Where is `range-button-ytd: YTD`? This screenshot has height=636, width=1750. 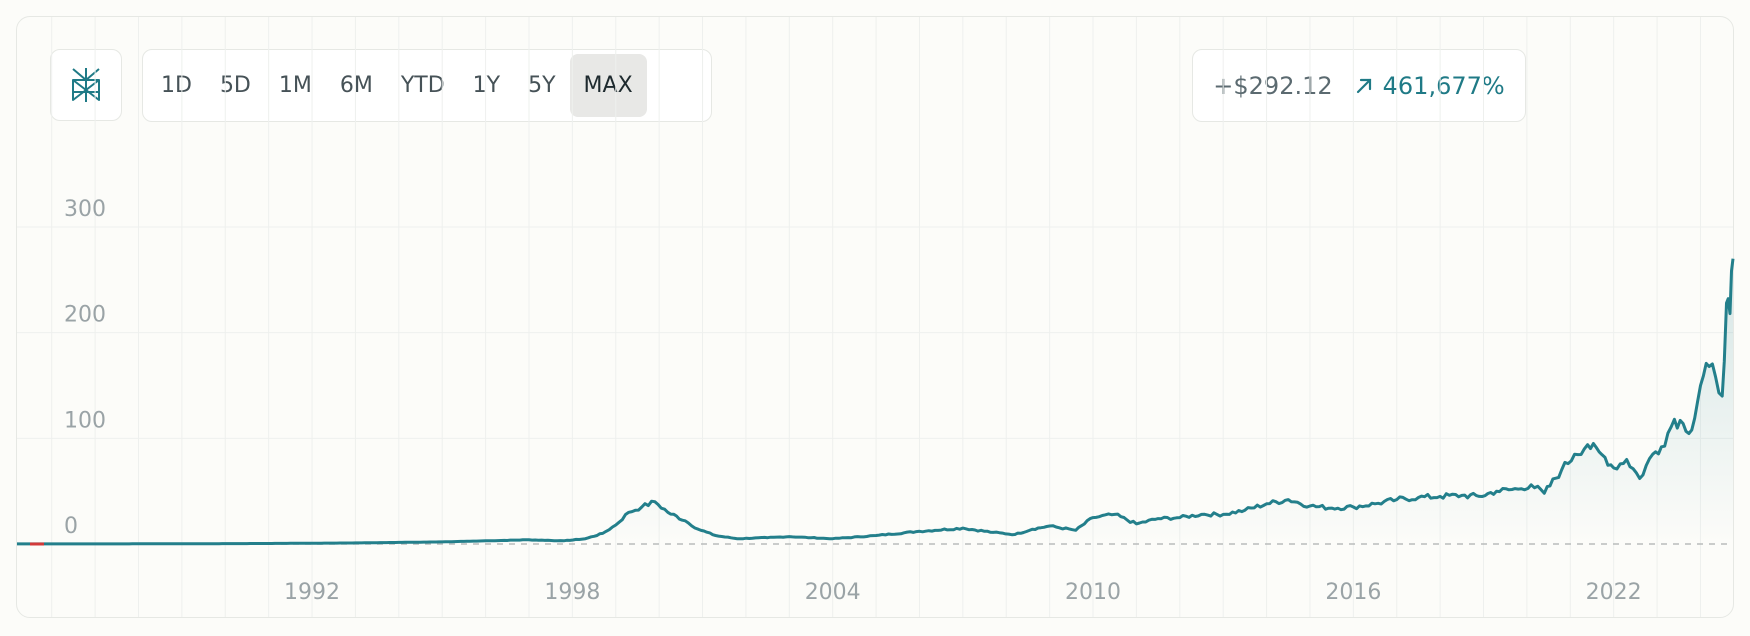
range-button-ytd: YTD is located at coordinates (422, 85).